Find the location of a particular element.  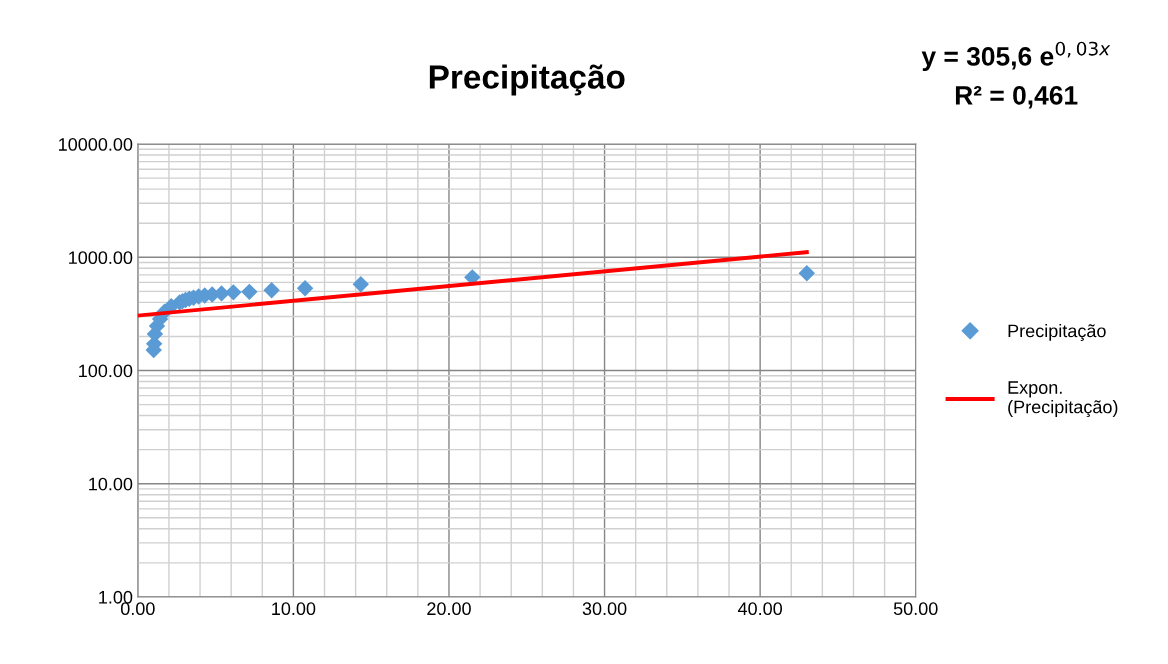

x-tick-label: 0.00 is located at coordinates (137, 609).